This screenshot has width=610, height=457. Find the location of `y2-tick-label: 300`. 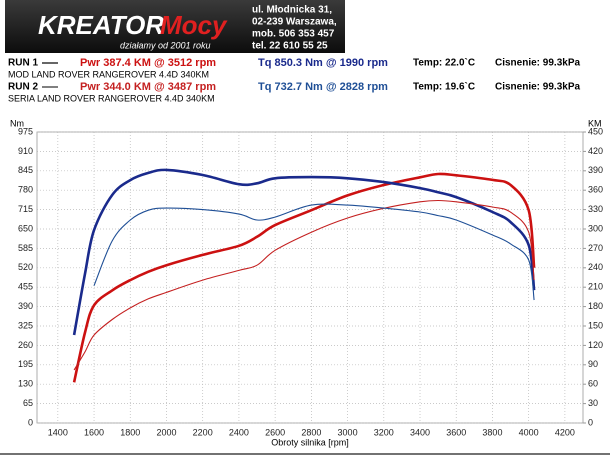

y2-tick-label: 300 is located at coordinates (595, 228).